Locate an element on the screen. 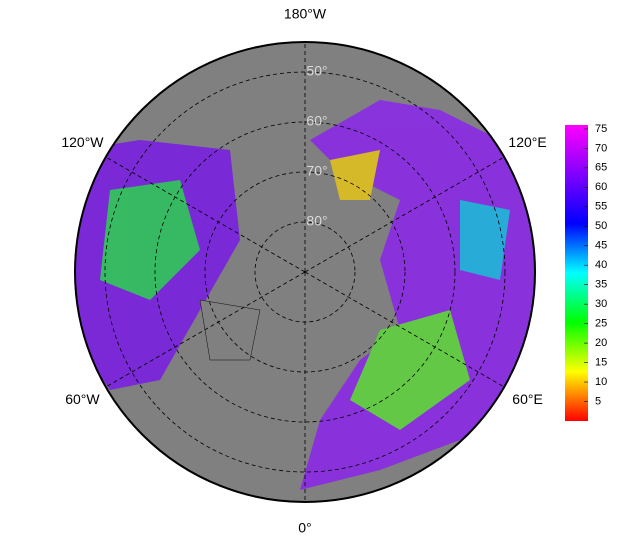  latitude-label: 80° is located at coordinates (316, 221).